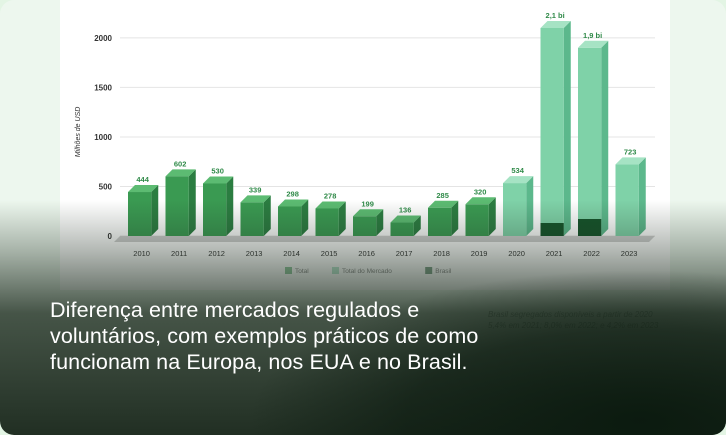  Describe the element at coordinates (480, 191) in the screenshot. I see `data-label: 320` at that location.